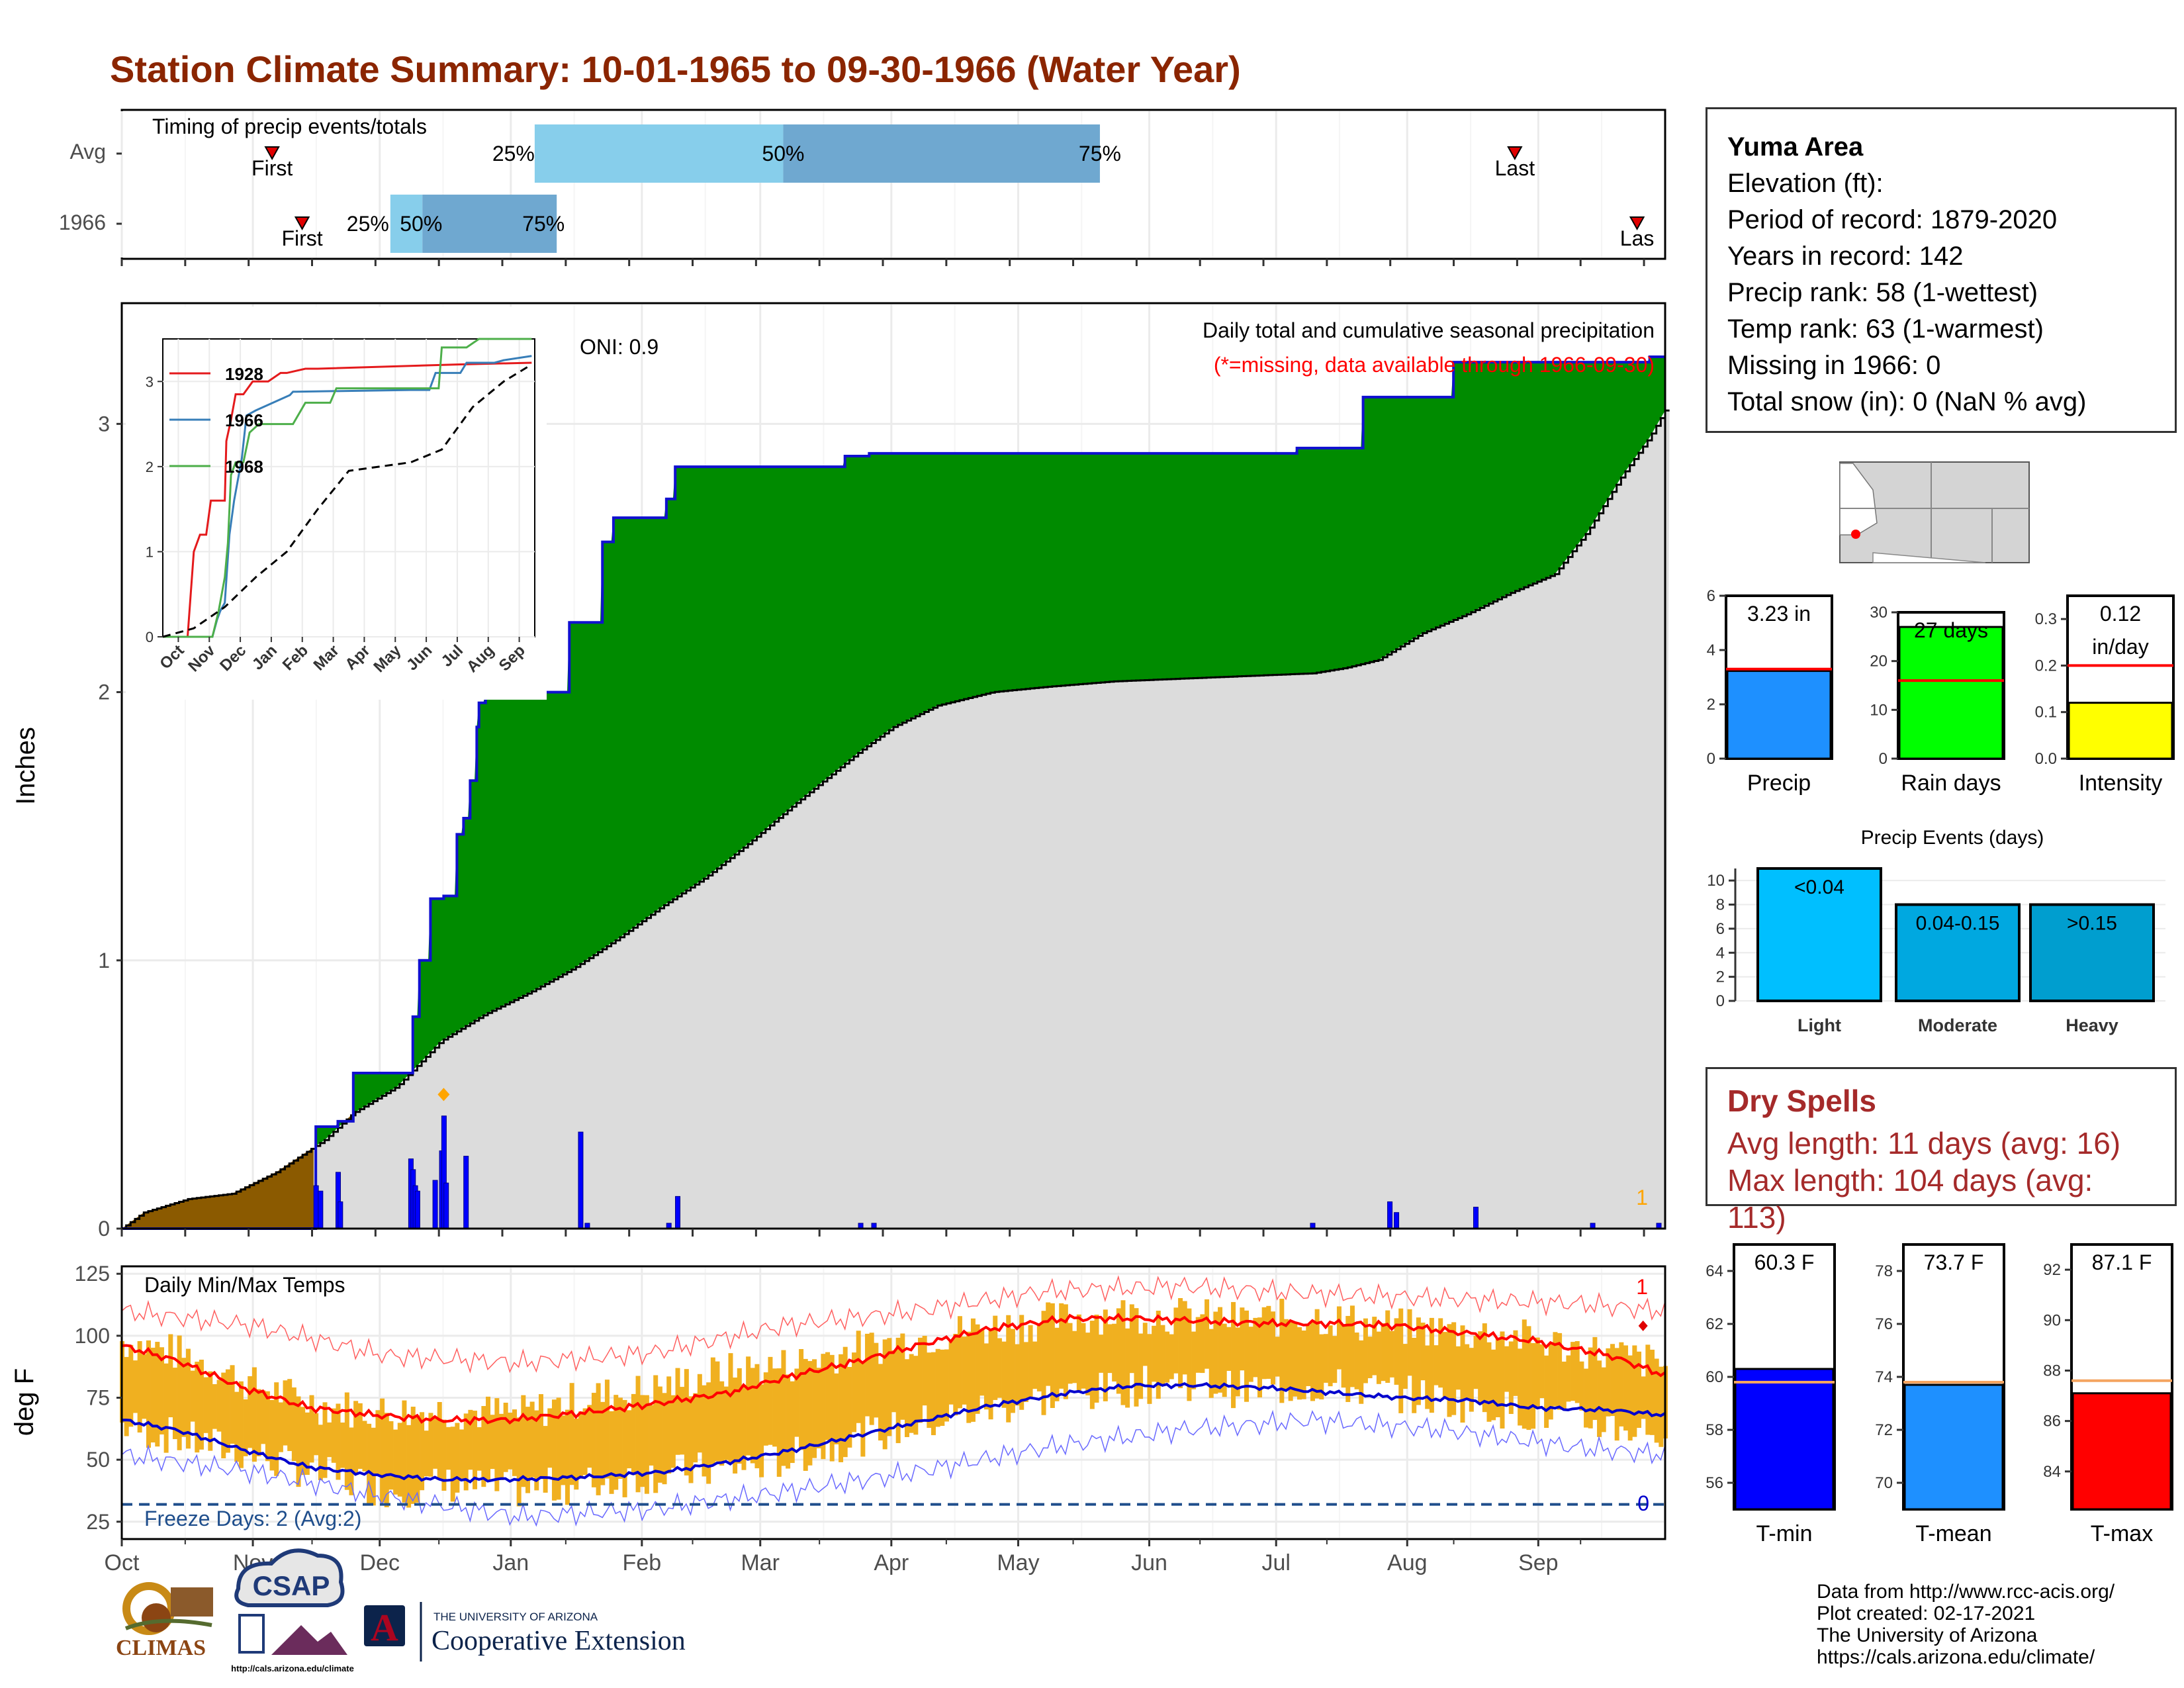  I want to click on timing-label: Timing of precip events/totals, so click(289, 126).